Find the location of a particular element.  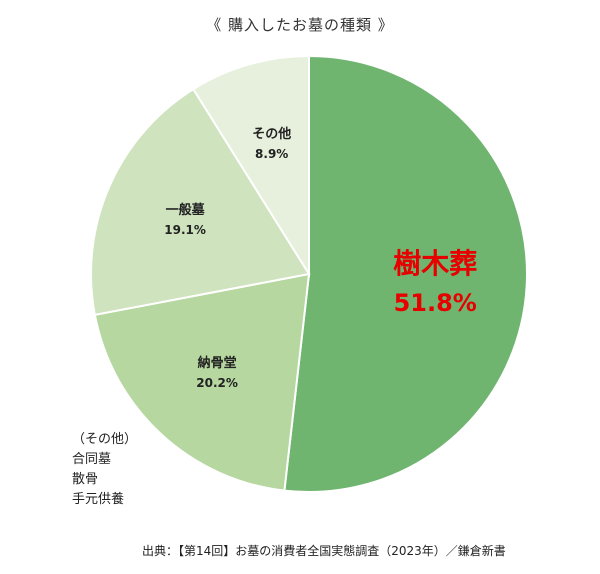

note-line: 散骨 is located at coordinates (85, 479).